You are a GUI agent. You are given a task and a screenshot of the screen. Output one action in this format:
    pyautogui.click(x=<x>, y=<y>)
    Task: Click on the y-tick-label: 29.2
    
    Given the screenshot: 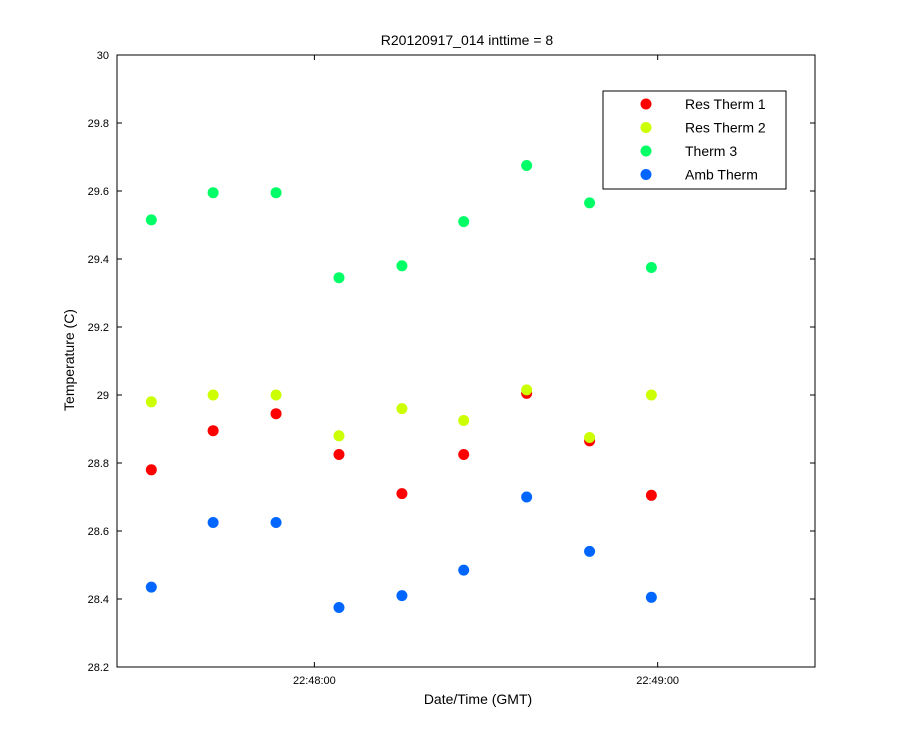 What is the action you would take?
    pyautogui.click(x=98, y=328)
    